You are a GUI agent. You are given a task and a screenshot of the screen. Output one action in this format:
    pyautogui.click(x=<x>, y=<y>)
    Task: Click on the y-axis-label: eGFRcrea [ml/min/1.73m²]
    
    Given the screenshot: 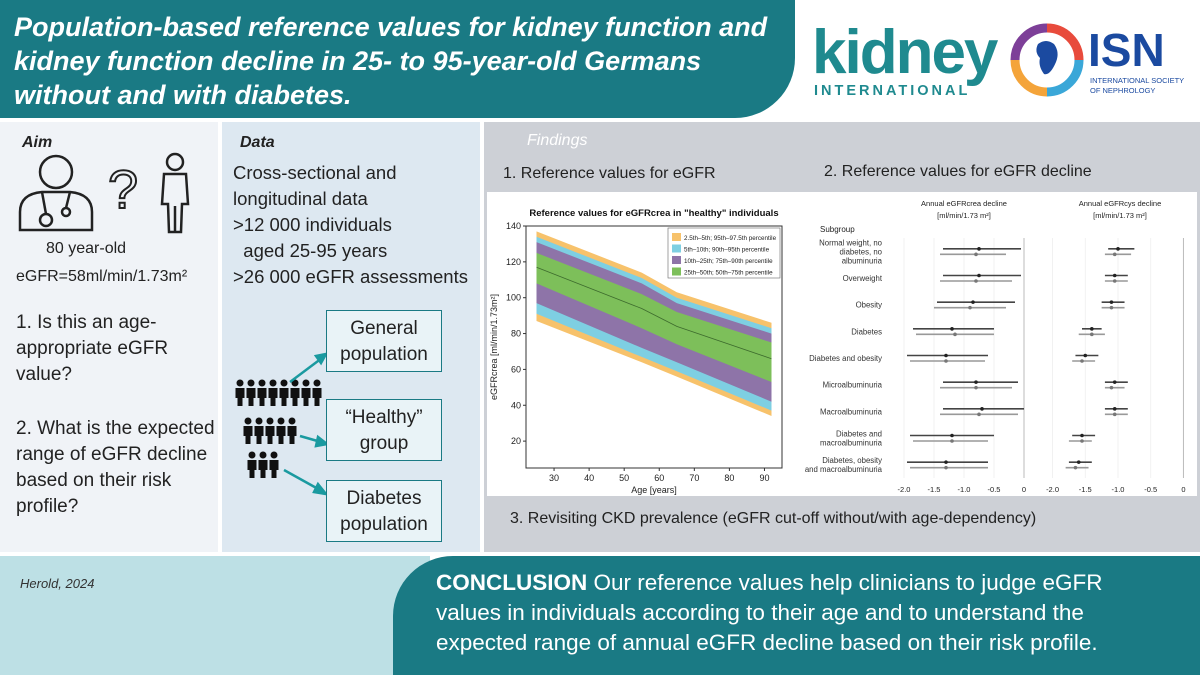 What is the action you would take?
    pyautogui.click(x=494, y=347)
    